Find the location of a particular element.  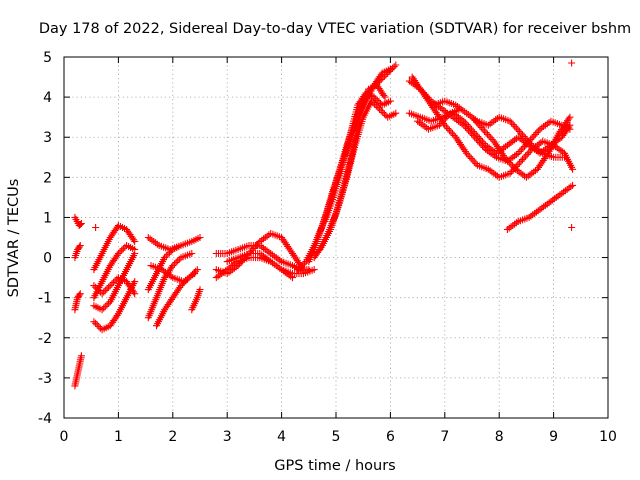

y-tick-label: -1 is located at coordinates (45, 299).